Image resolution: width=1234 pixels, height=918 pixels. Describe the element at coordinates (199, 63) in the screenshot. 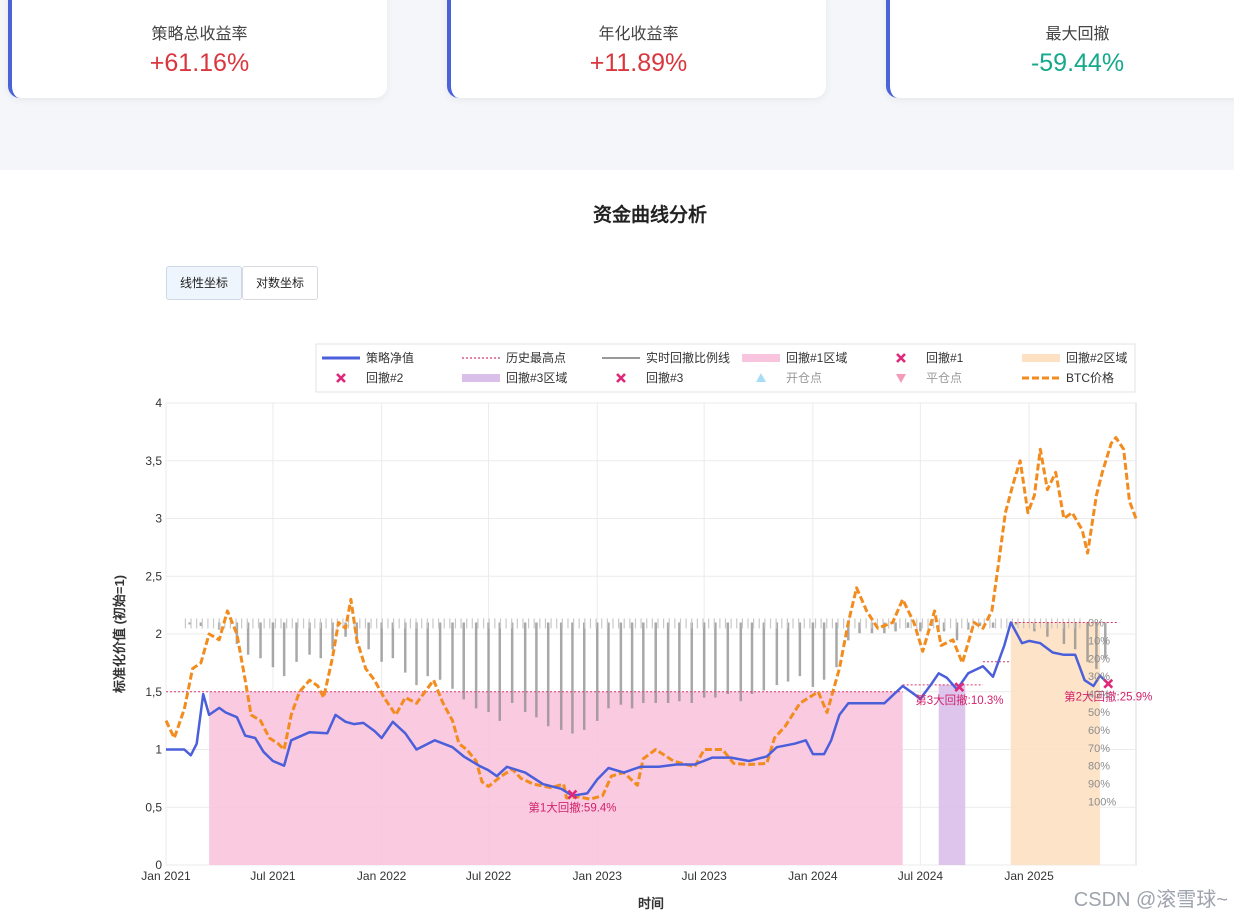

I see `metric-value: +61.16%` at that location.